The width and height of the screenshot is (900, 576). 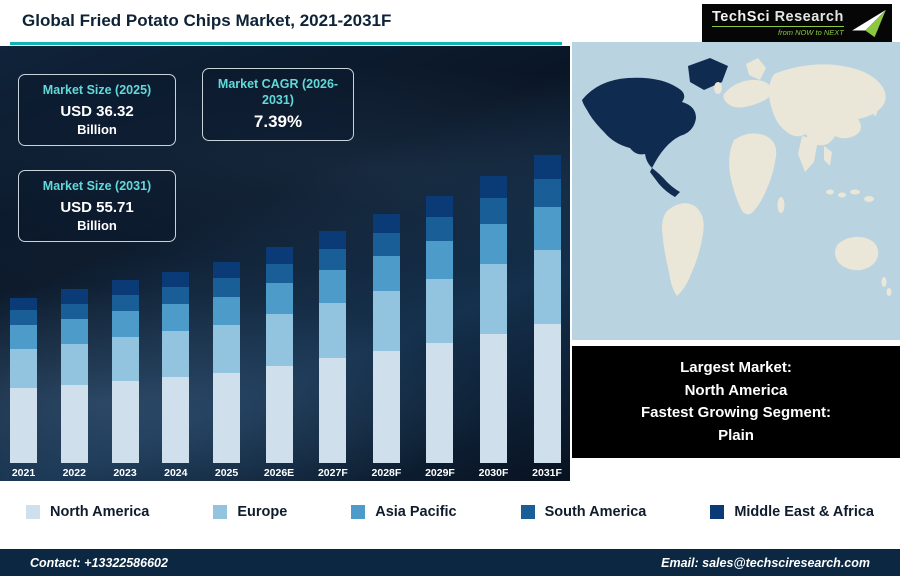 What do you see at coordinates (828, 156) in the screenshot?
I see `region-southeast-asia` at bounding box center [828, 156].